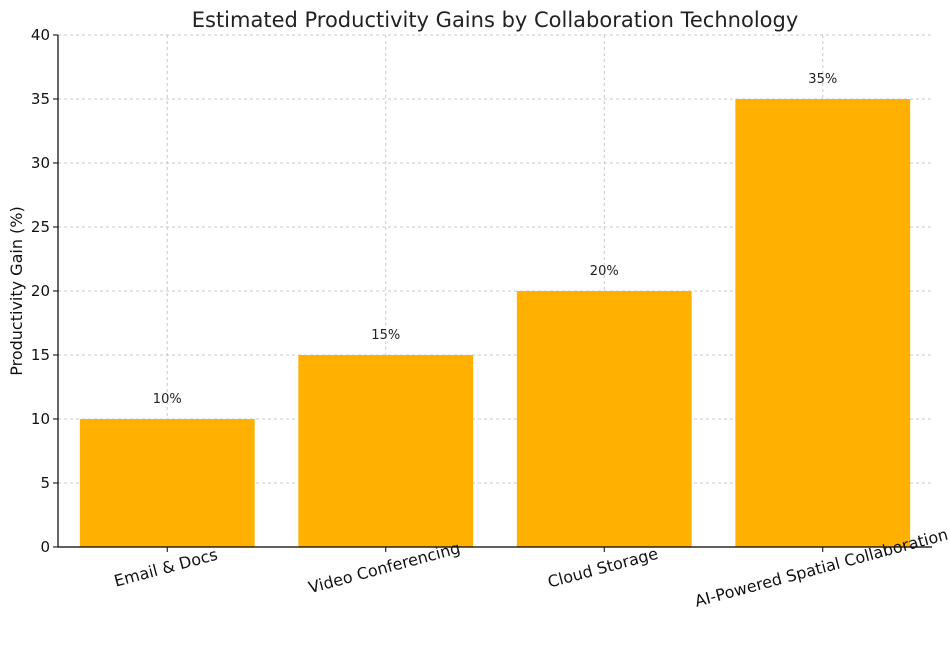  What do you see at coordinates (40, 35) in the screenshot?
I see `y-tick-label: 40` at bounding box center [40, 35].